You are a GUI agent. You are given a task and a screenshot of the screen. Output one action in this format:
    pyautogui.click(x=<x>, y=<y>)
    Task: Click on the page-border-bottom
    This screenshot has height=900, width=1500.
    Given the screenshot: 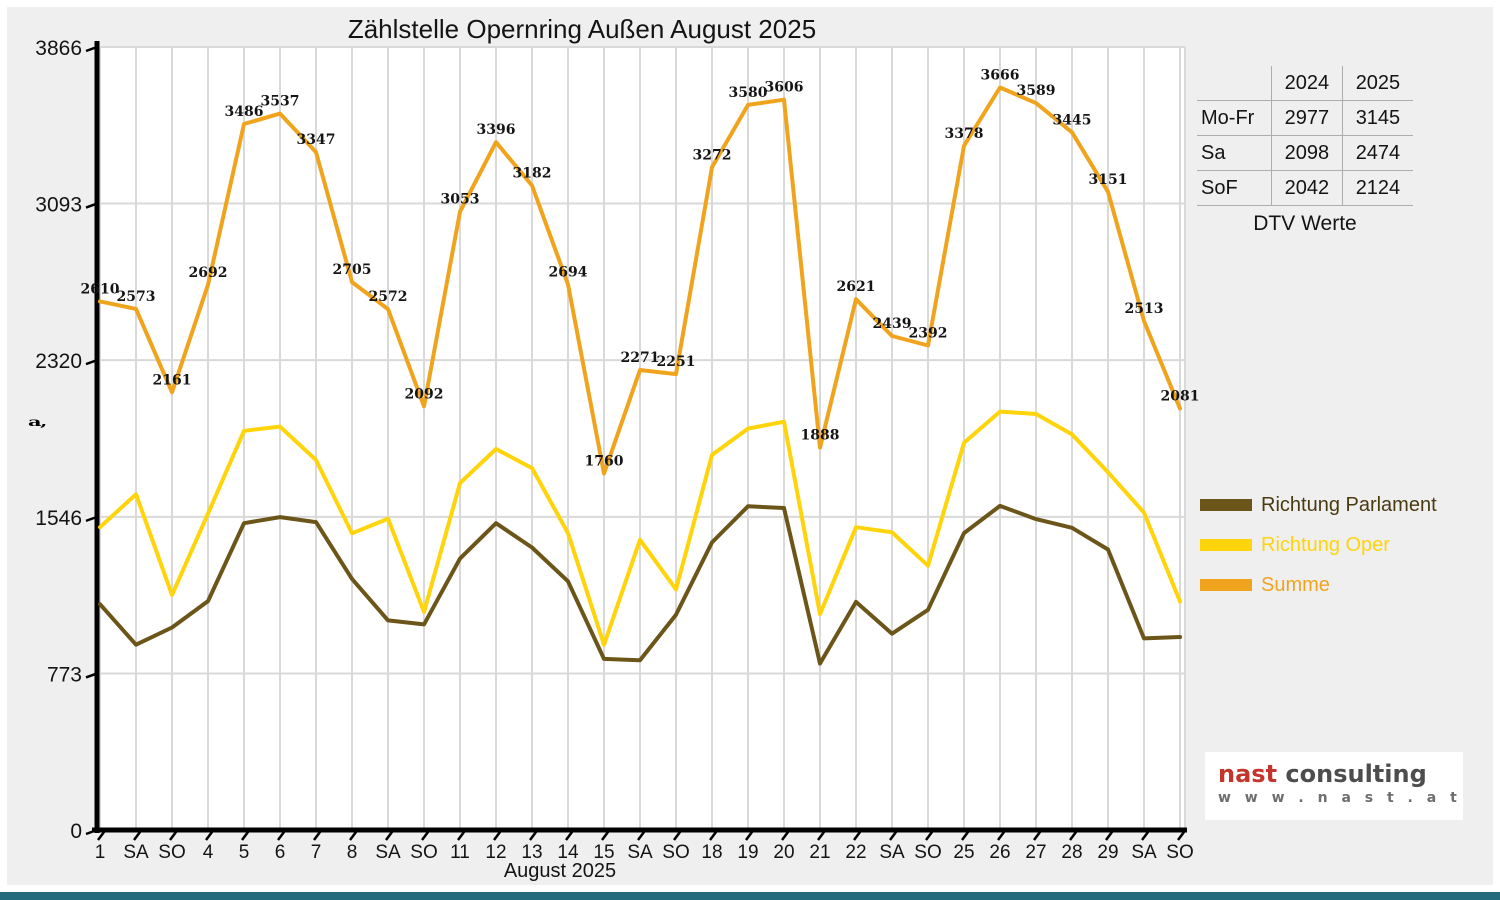 What is the action you would take?
    pyautogui.click(x=750, y=888)
    